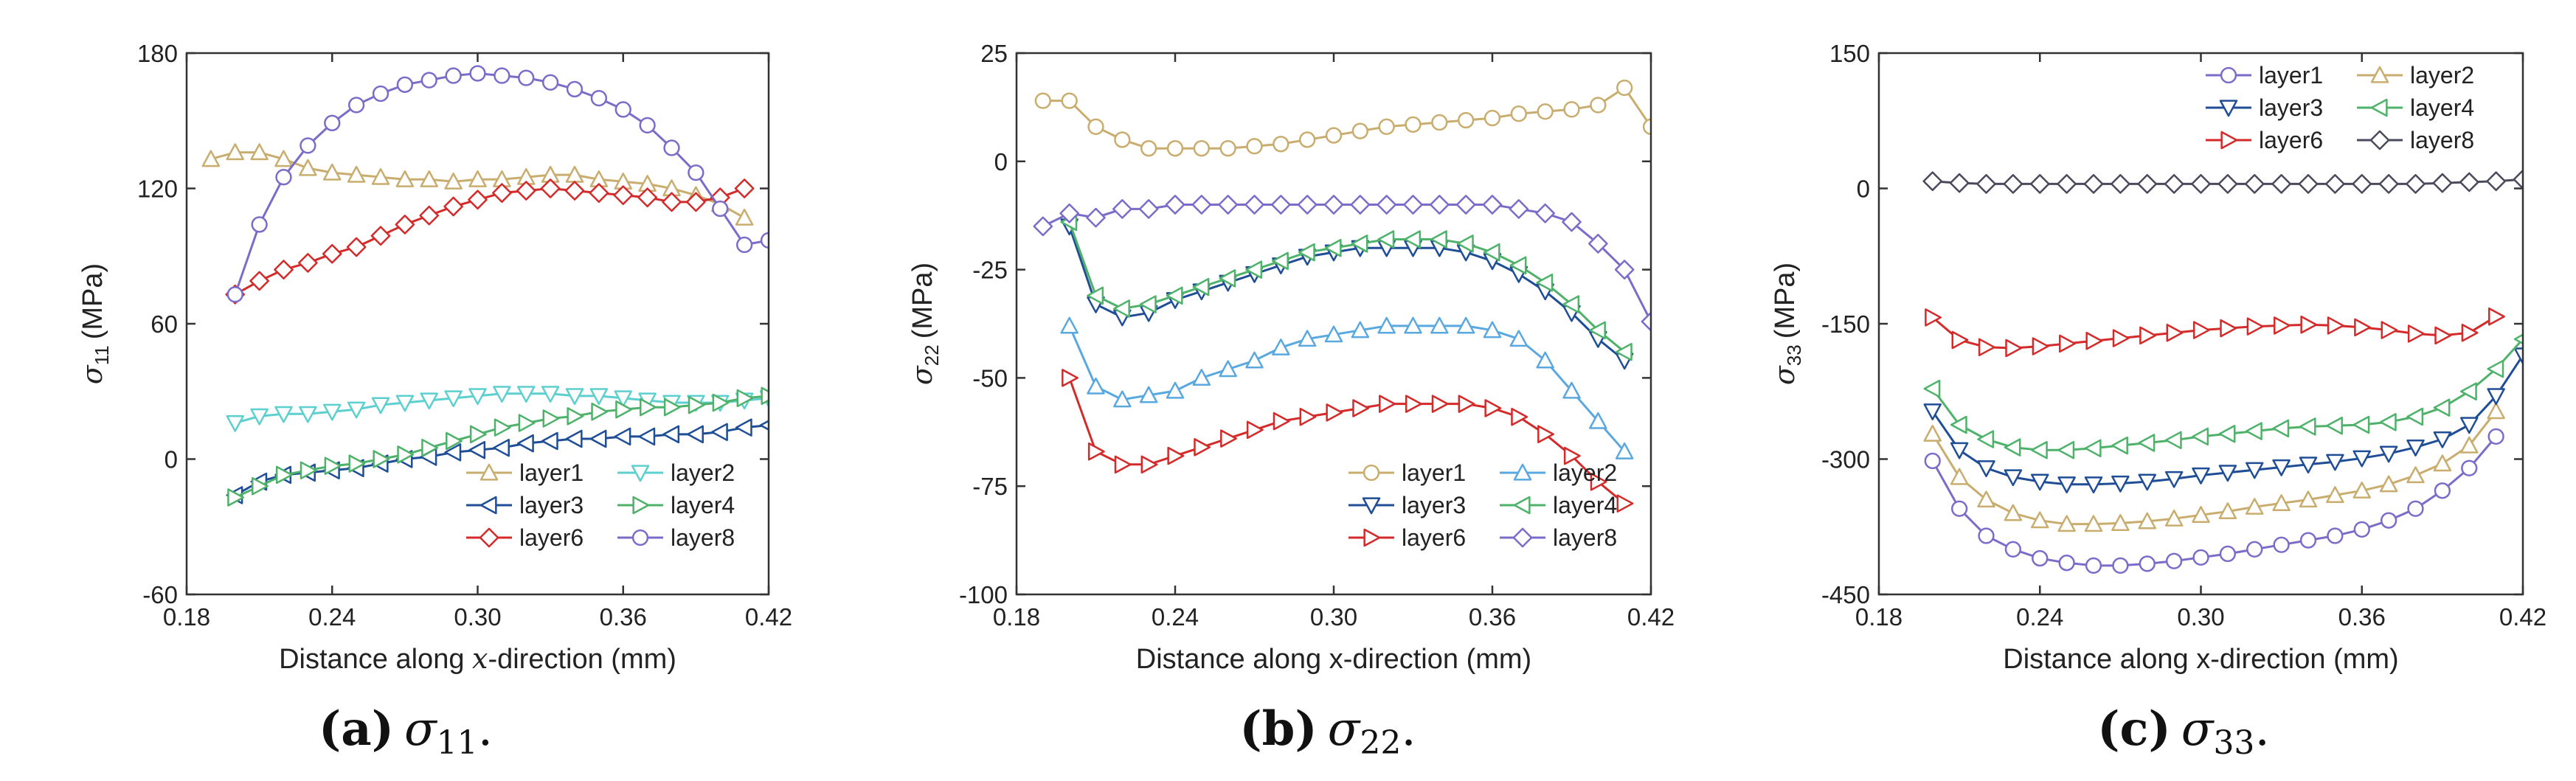 The height and width of the screenshot is (781, 2576). What do you see at coordinates (1409, 729) in the screenshot?
I see `caption-period: .` at bounding box center [1409, 729].